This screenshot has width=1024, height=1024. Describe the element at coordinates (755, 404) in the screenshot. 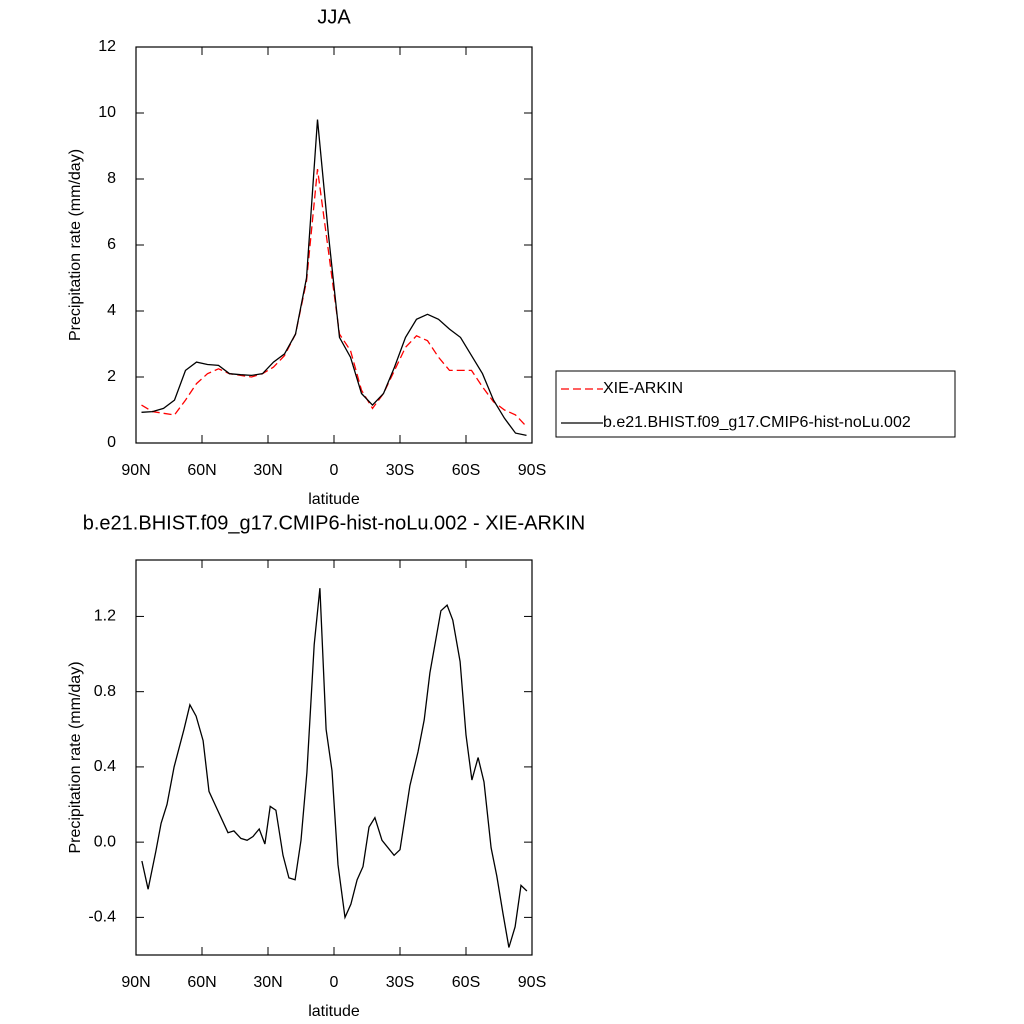

I see `legend-box` at that location.